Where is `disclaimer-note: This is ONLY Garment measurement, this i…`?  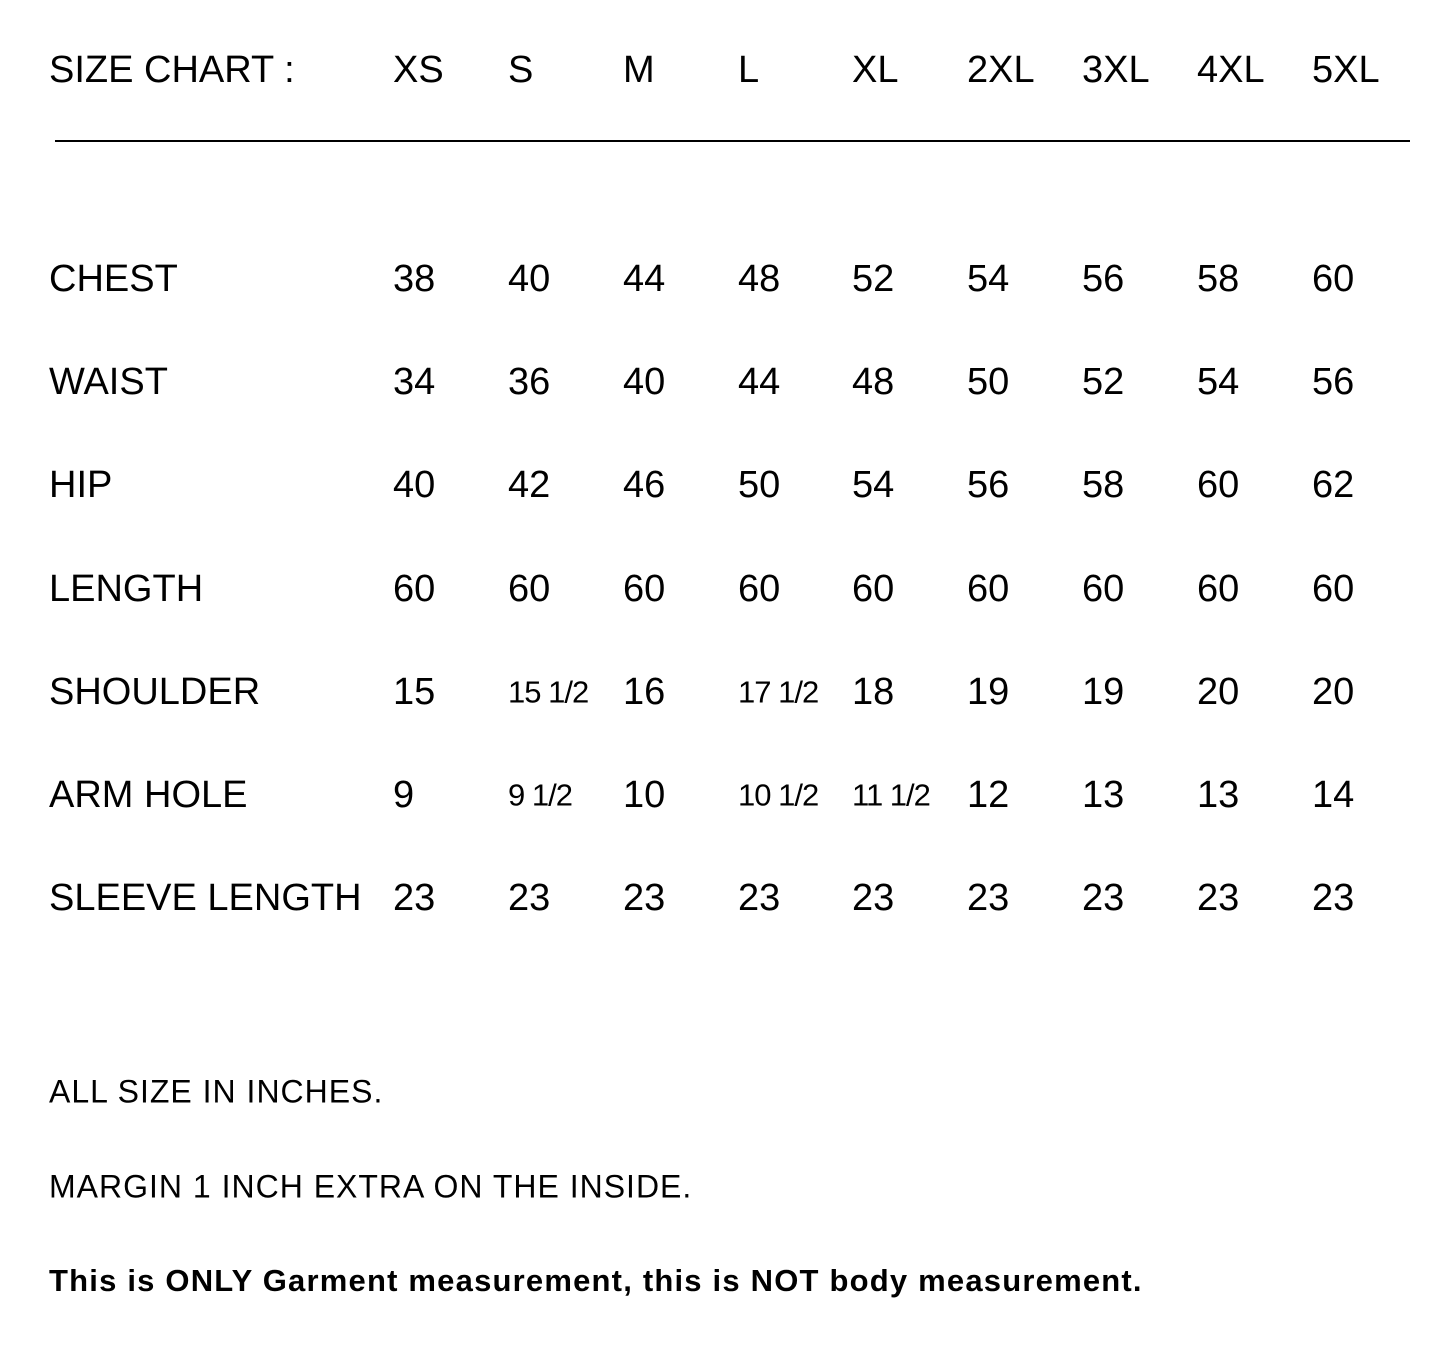
disclaimer-note: This is ONLY Garment measurement, this i… is located at coordinates (596, 1280).